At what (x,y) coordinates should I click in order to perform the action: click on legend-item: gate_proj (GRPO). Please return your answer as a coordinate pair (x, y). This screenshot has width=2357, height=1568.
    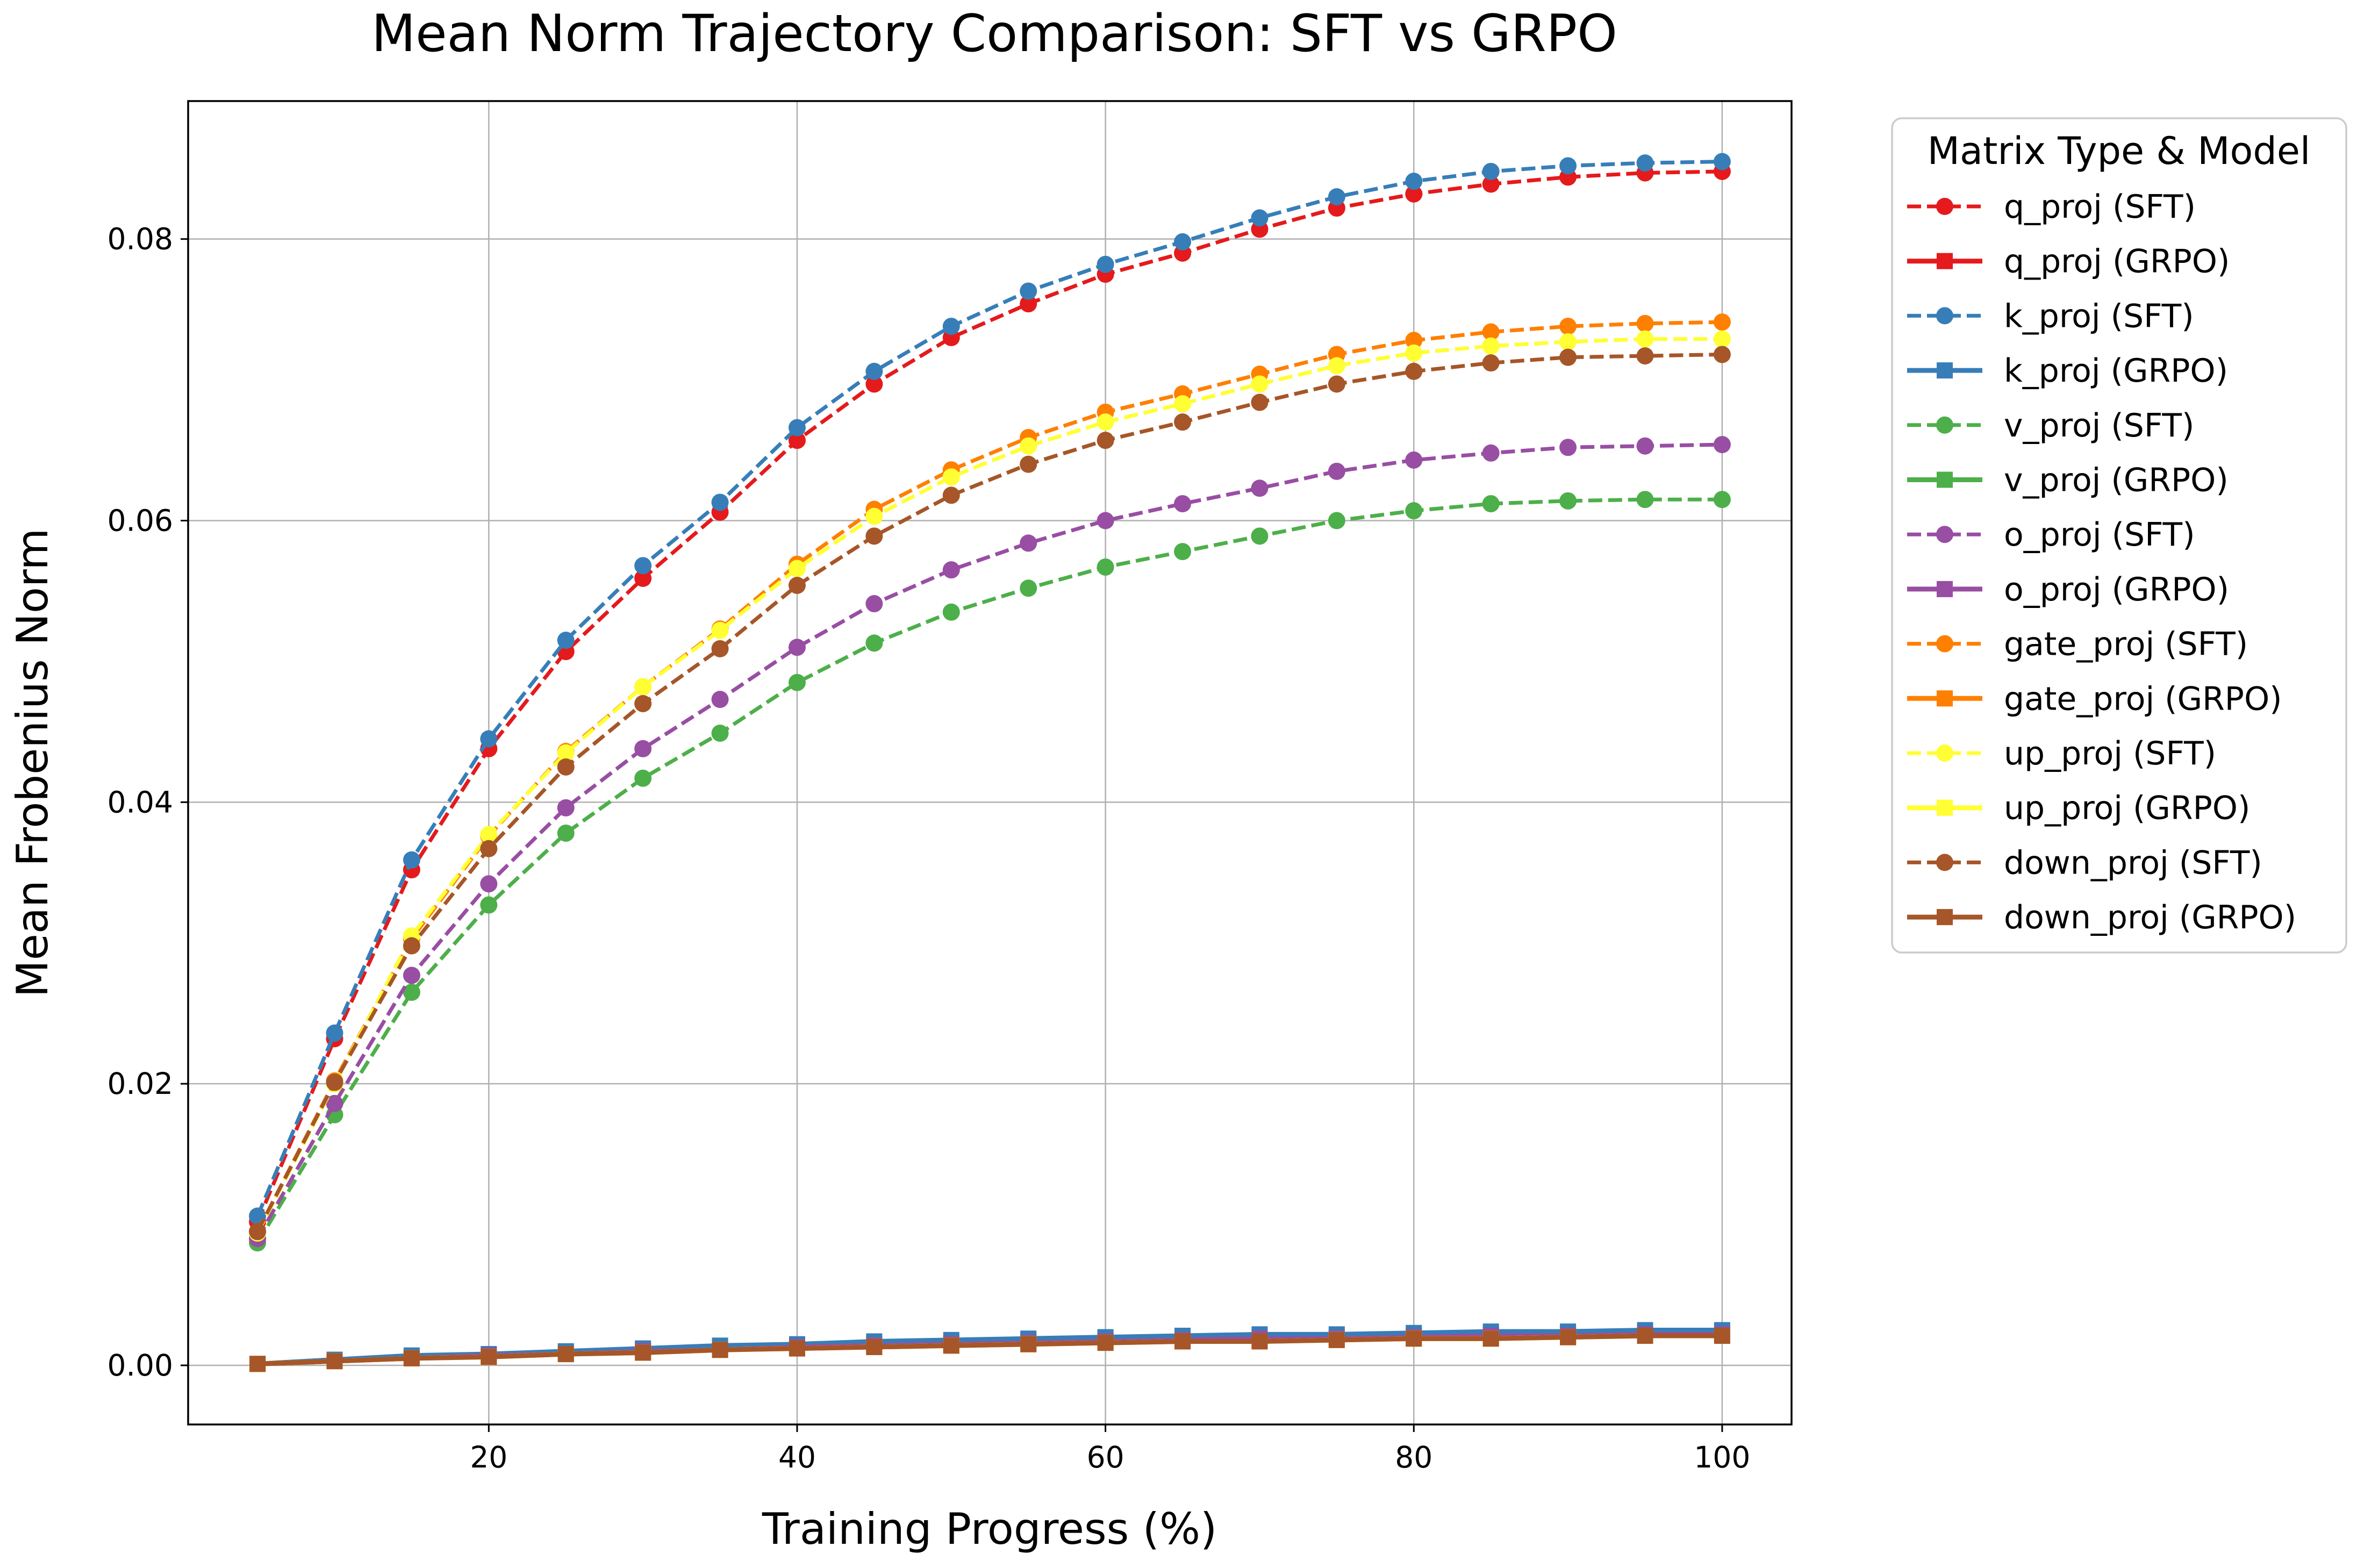
    Looking at the image, I should click on (2094, 699).